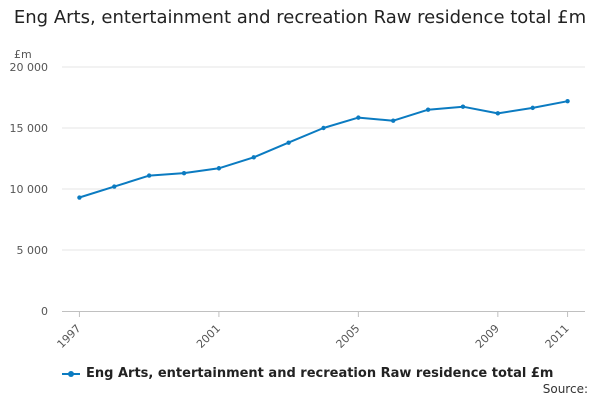 This screenshot has width=600, height=400. Describe the element at coordinates (487, 336) in the screenshot. I see `x-tick-label: 2009` at that location.